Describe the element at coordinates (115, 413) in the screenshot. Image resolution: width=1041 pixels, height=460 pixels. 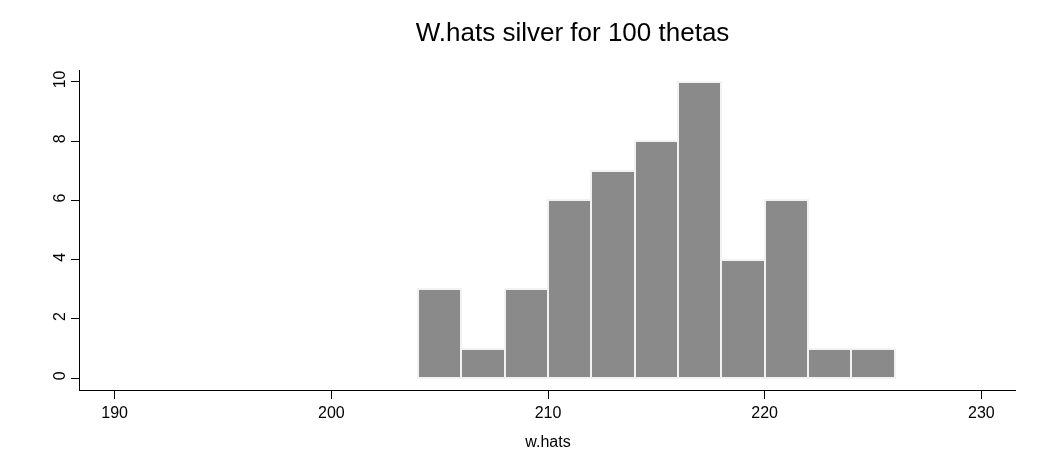
I see `x-tick-label: 190` at that location.